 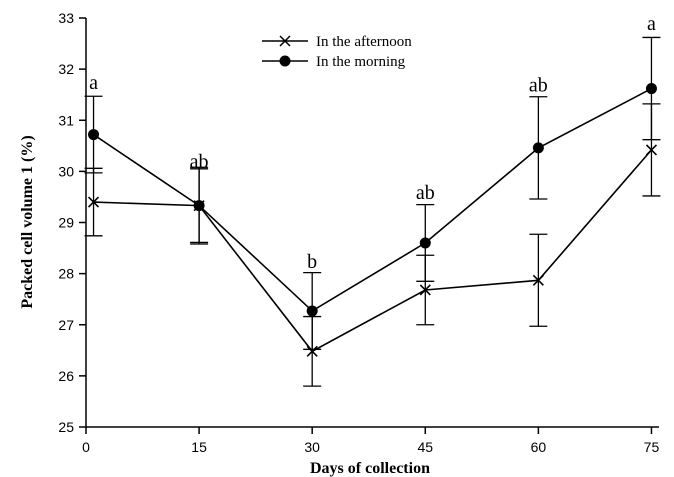 I want to click on y-tick-label: 33, so click(x=66, y=18).